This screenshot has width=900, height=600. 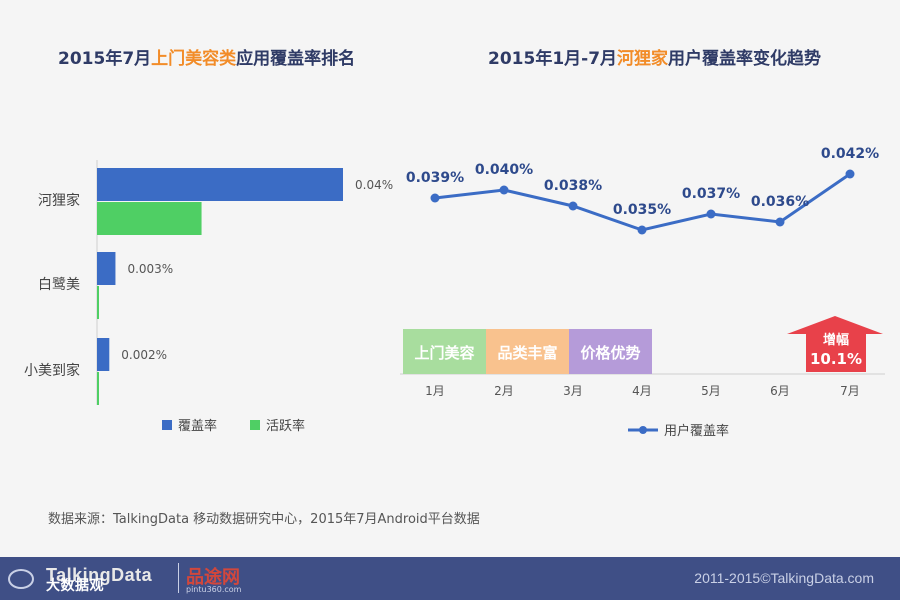 What do you see at coordinates (850, 391) in the screenshot?
I see `line-x-tick-label: 7月` at bounding box center [850, 391].